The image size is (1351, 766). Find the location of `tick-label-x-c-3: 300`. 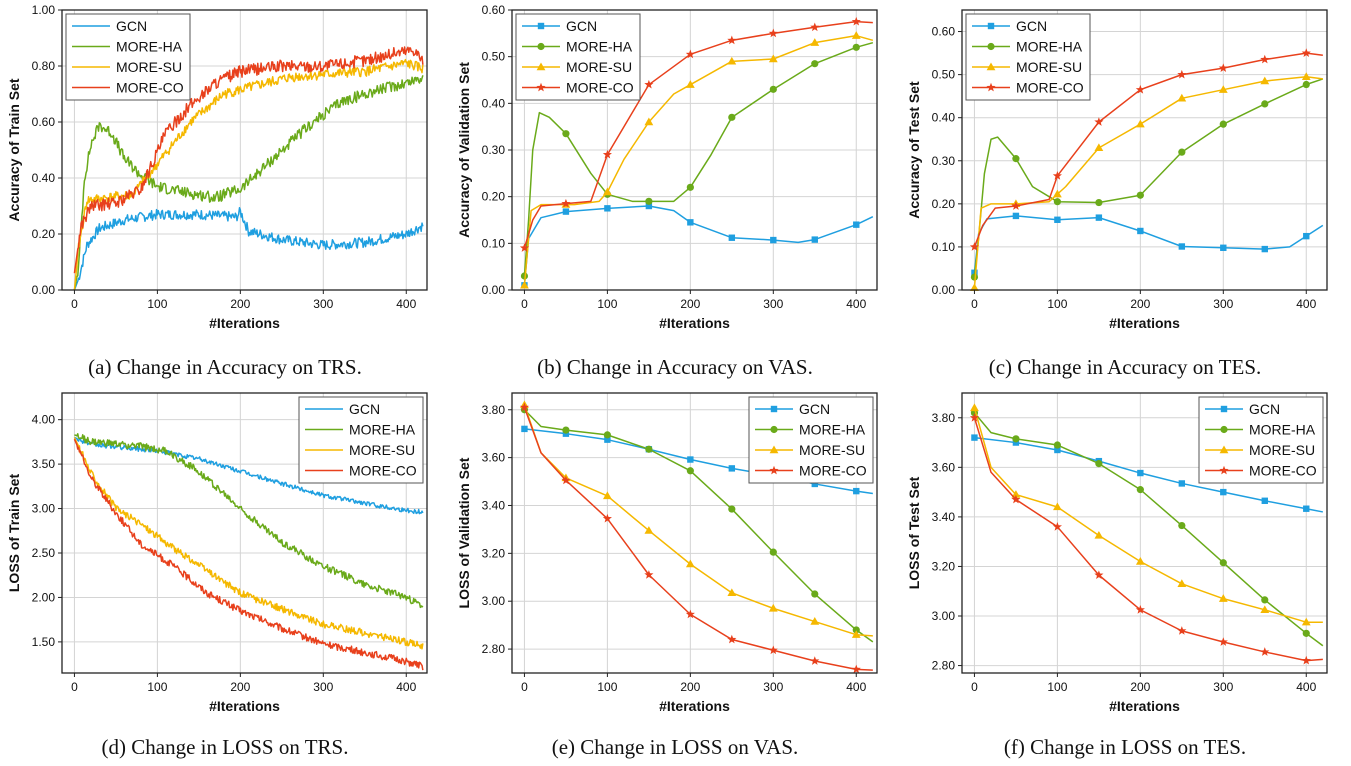

tick-label-x-c-3: 300 is located at coordinates (1223, 304).